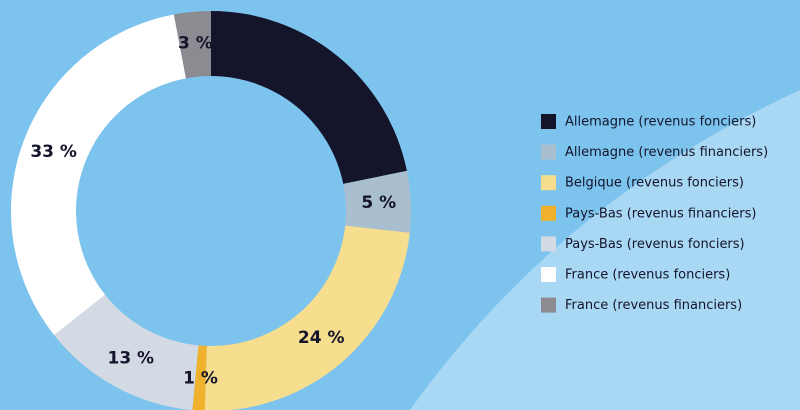  What do you see at coordinates (195, 44) in the screenshot?
I see `data-label: 3 %` at bounding box center [195, 44].